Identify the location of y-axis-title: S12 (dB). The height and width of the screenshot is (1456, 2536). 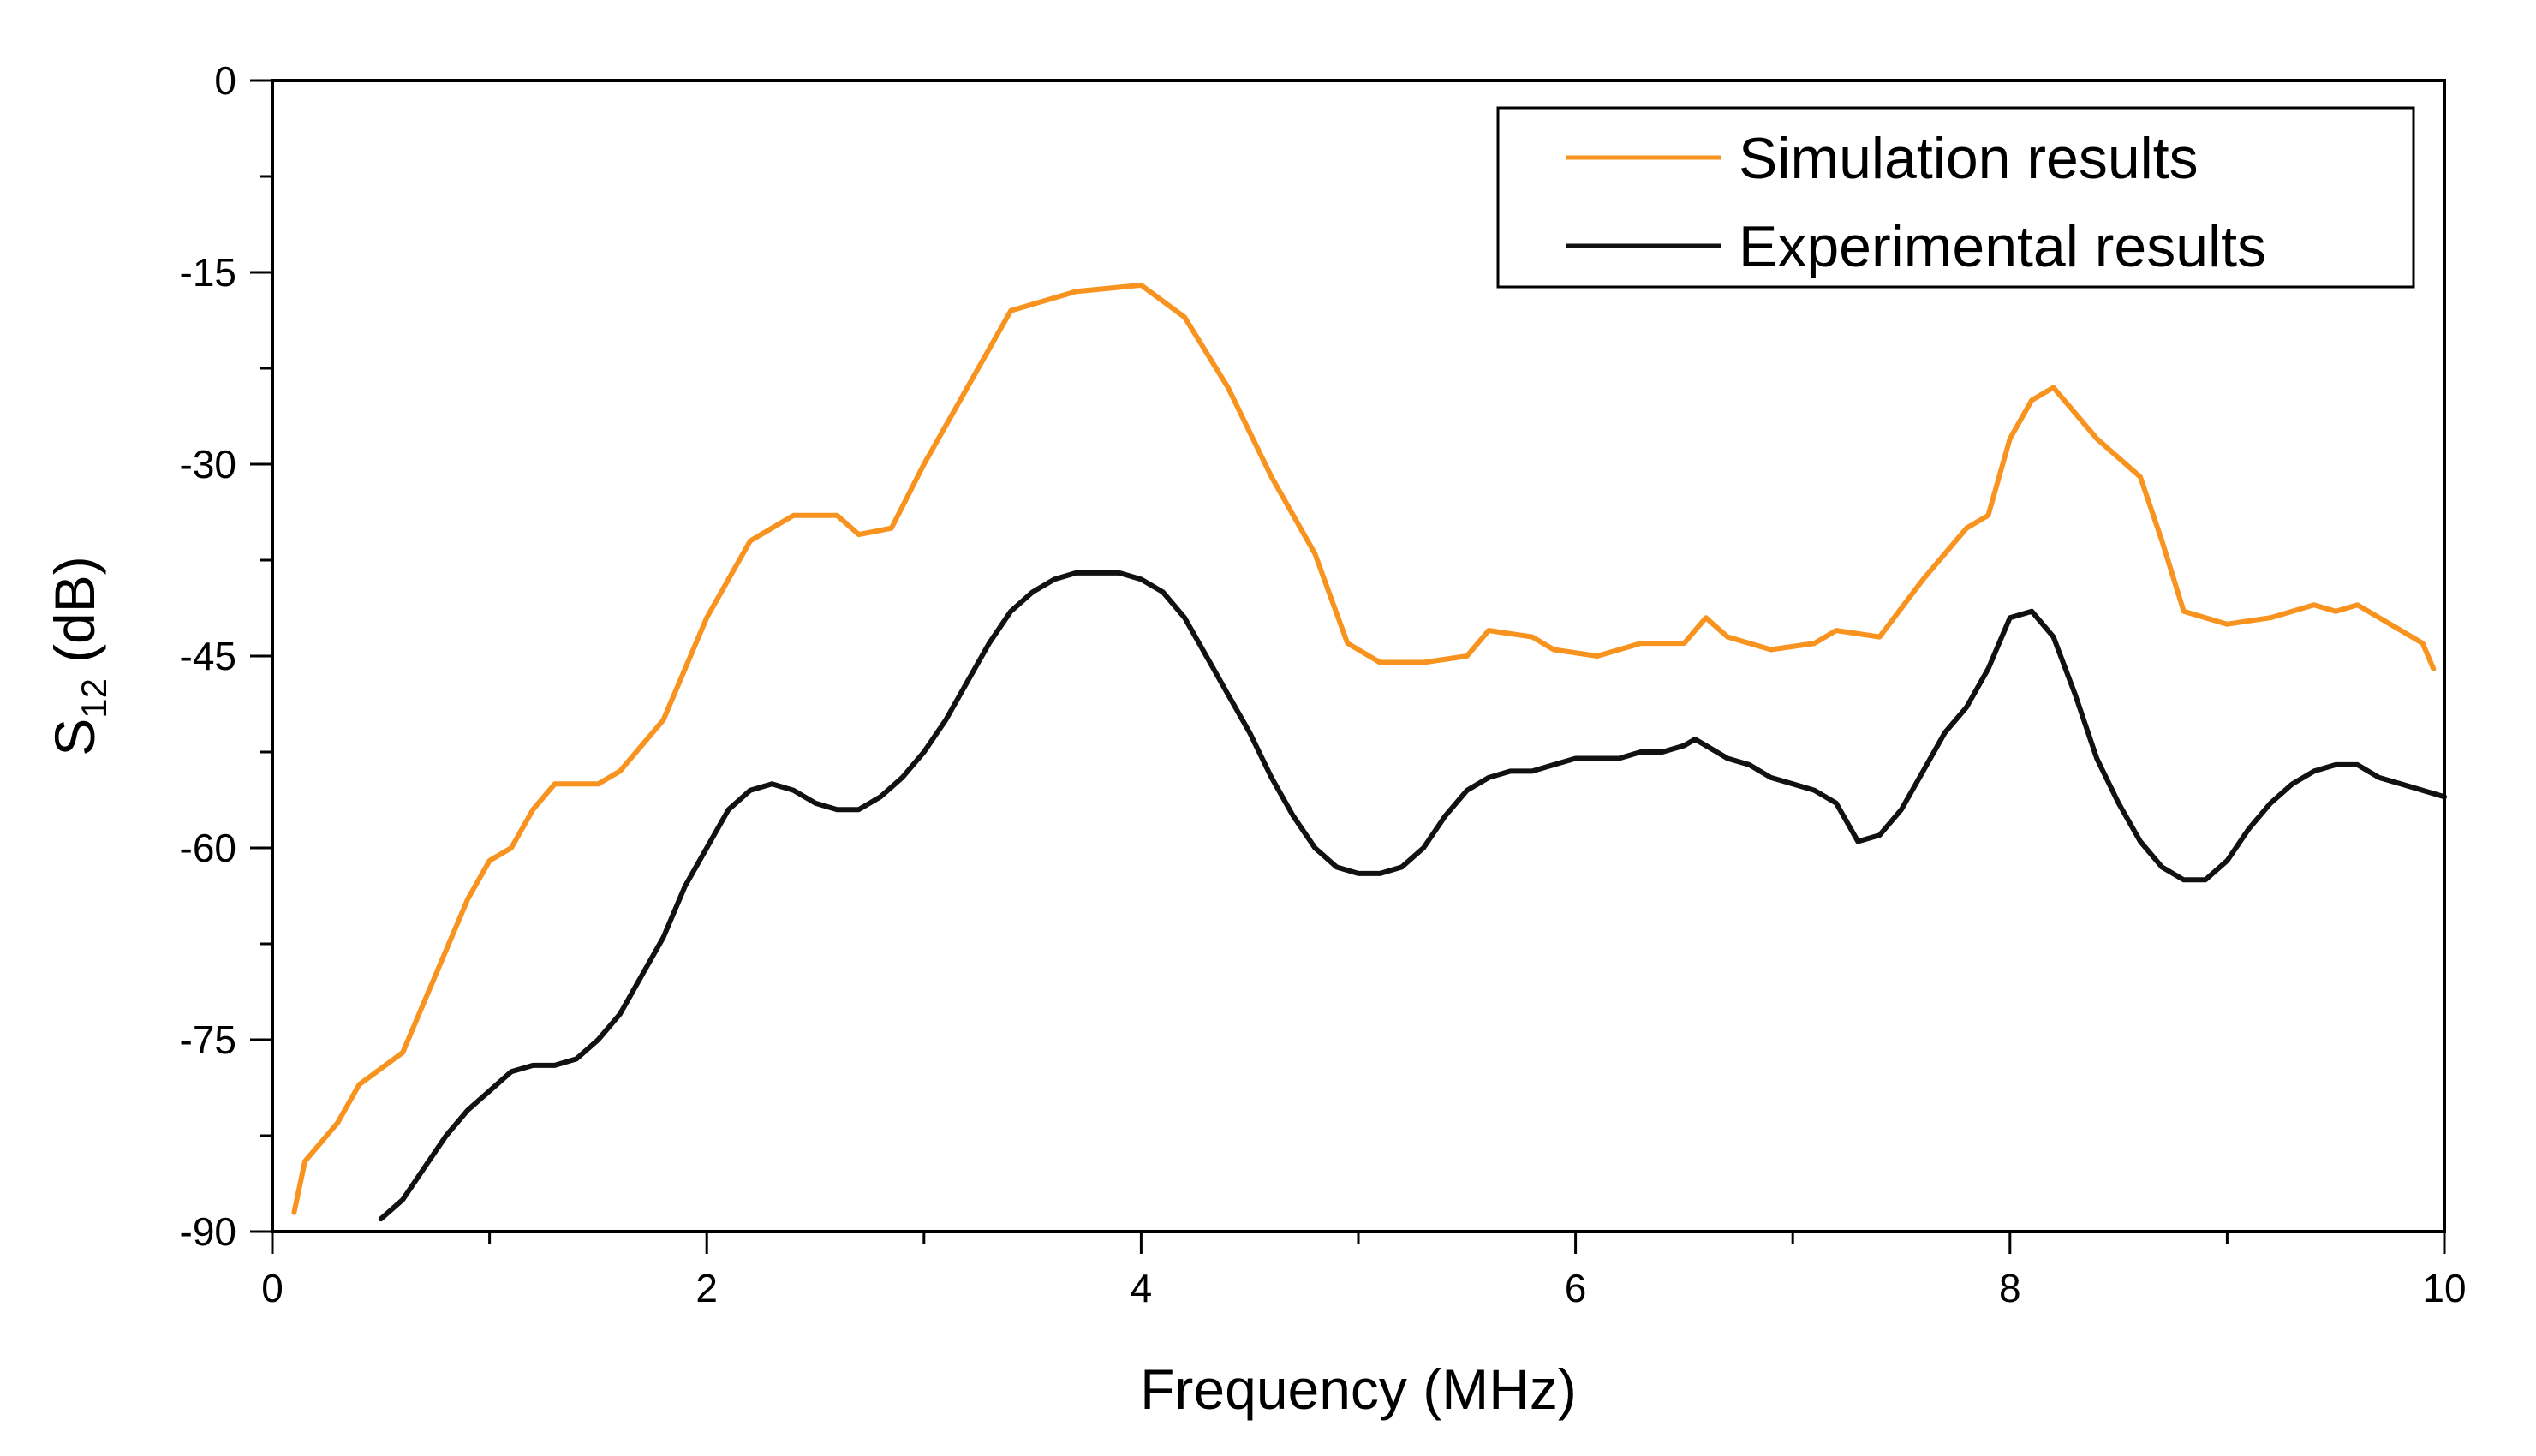
(78, 655).